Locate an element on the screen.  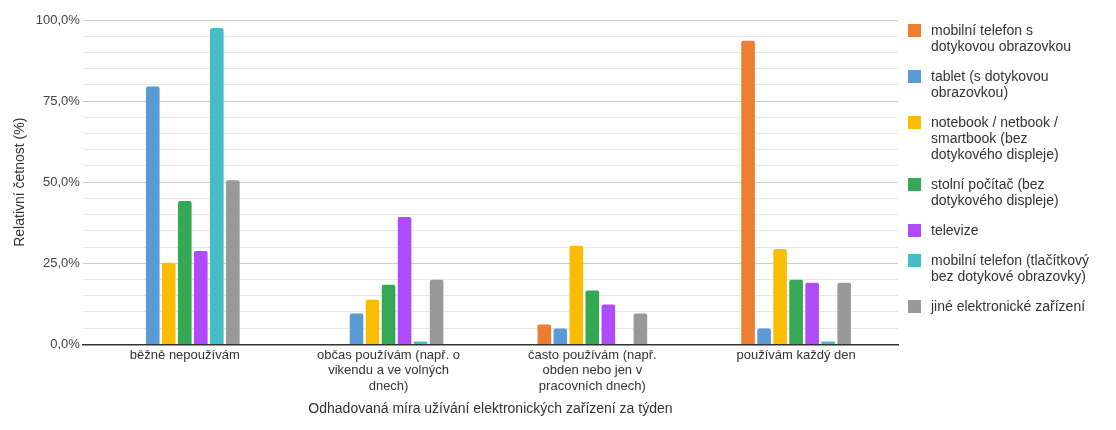
y-tick-label: 50,0% is located at coordinates (62, 181).